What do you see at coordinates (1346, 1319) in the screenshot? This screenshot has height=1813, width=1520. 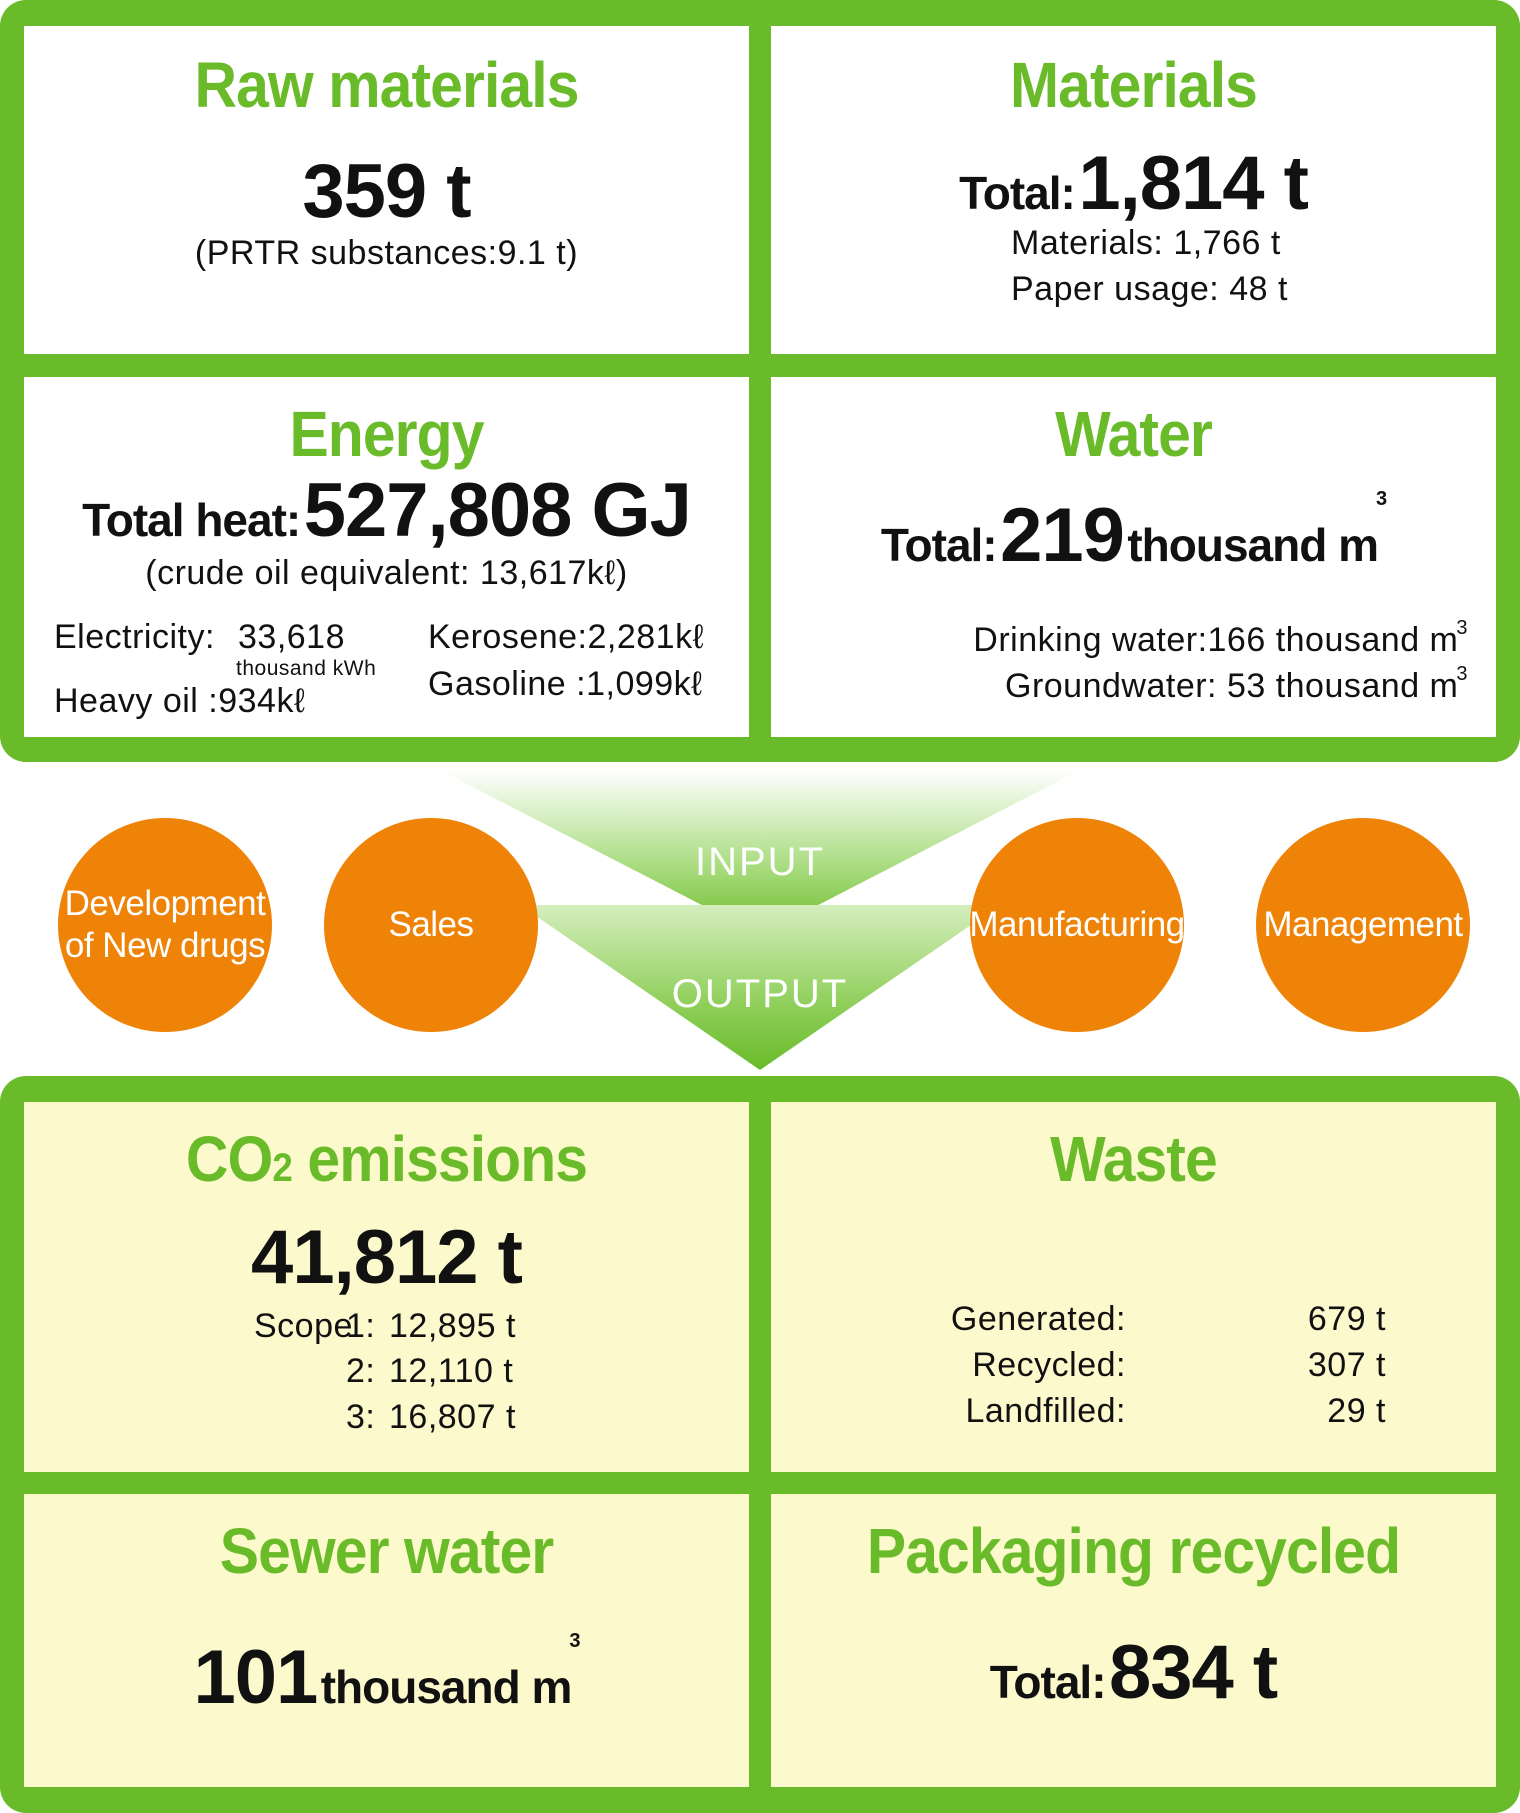 I see `waste-generated-value: 679 t` at bounding box center [1346, 1319].